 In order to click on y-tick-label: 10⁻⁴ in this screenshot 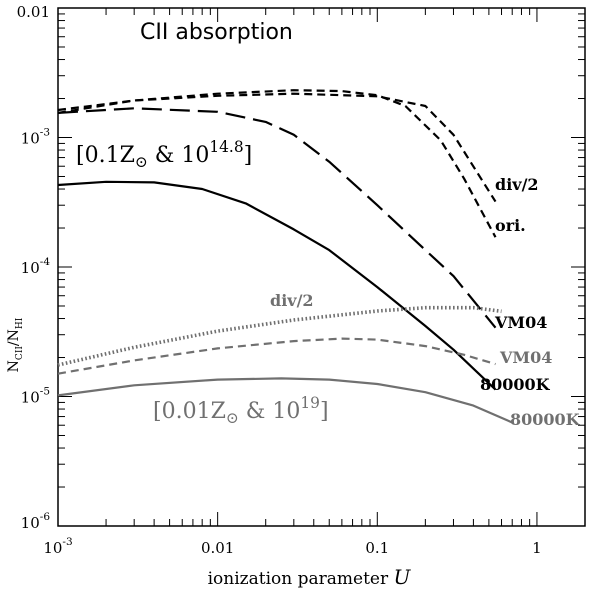, I will do `click(36, 266)`.